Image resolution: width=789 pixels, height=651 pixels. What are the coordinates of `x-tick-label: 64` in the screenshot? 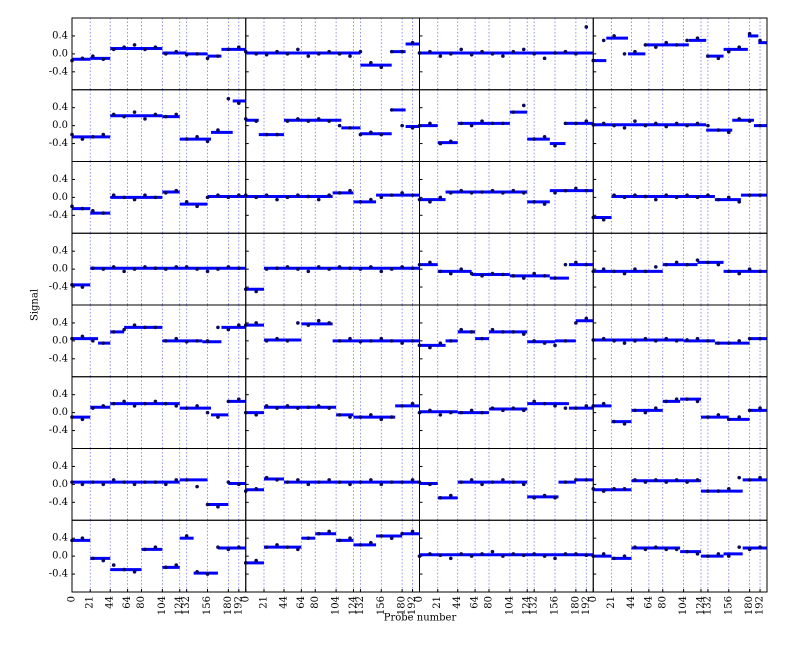 It's located at (648, 602).